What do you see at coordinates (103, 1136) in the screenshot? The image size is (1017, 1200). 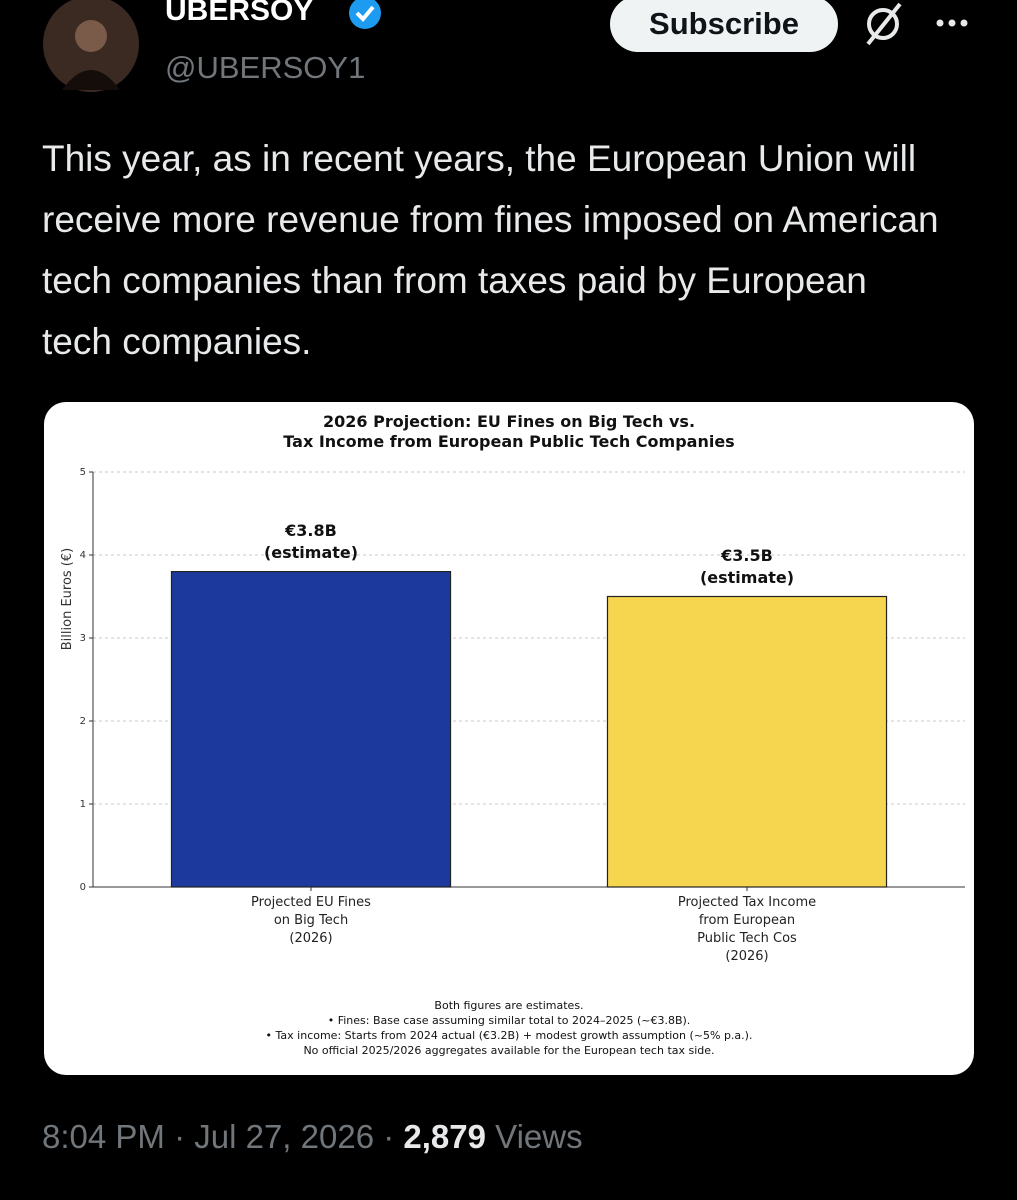 I see `time: 8:04 PM` at bounding box center [103, 1136].